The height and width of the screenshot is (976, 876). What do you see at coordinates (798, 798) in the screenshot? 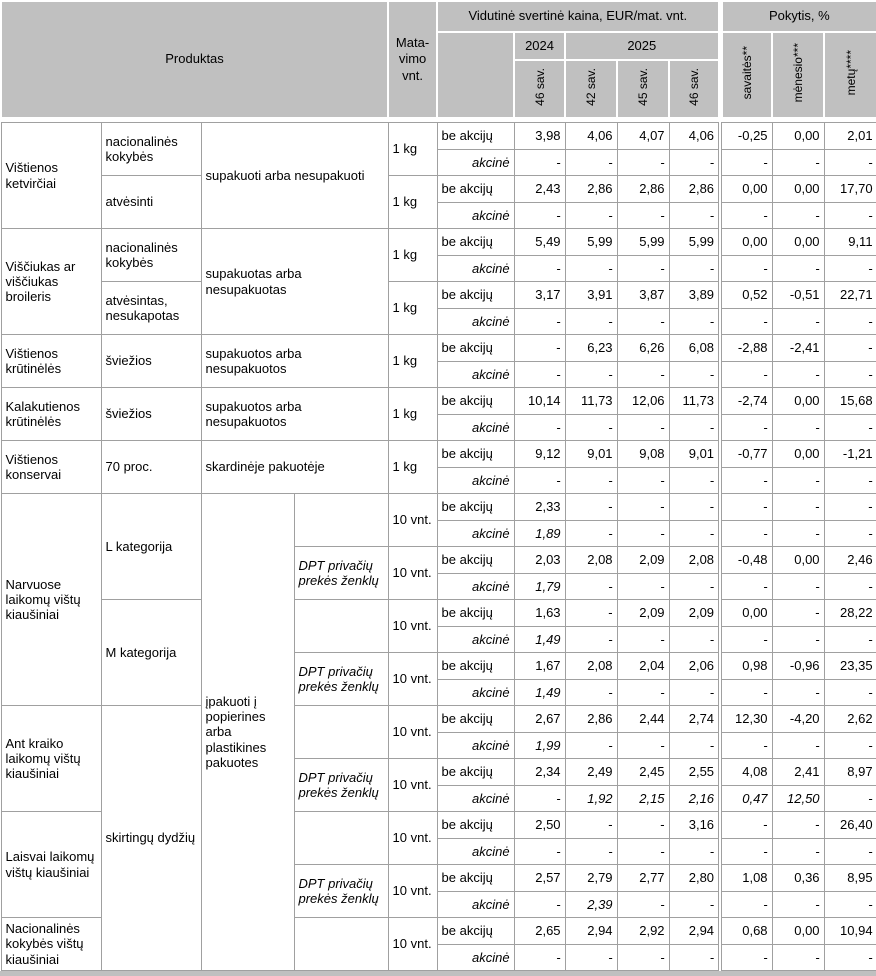
I see `cell: 12,50` at bounding box center [798, 798].